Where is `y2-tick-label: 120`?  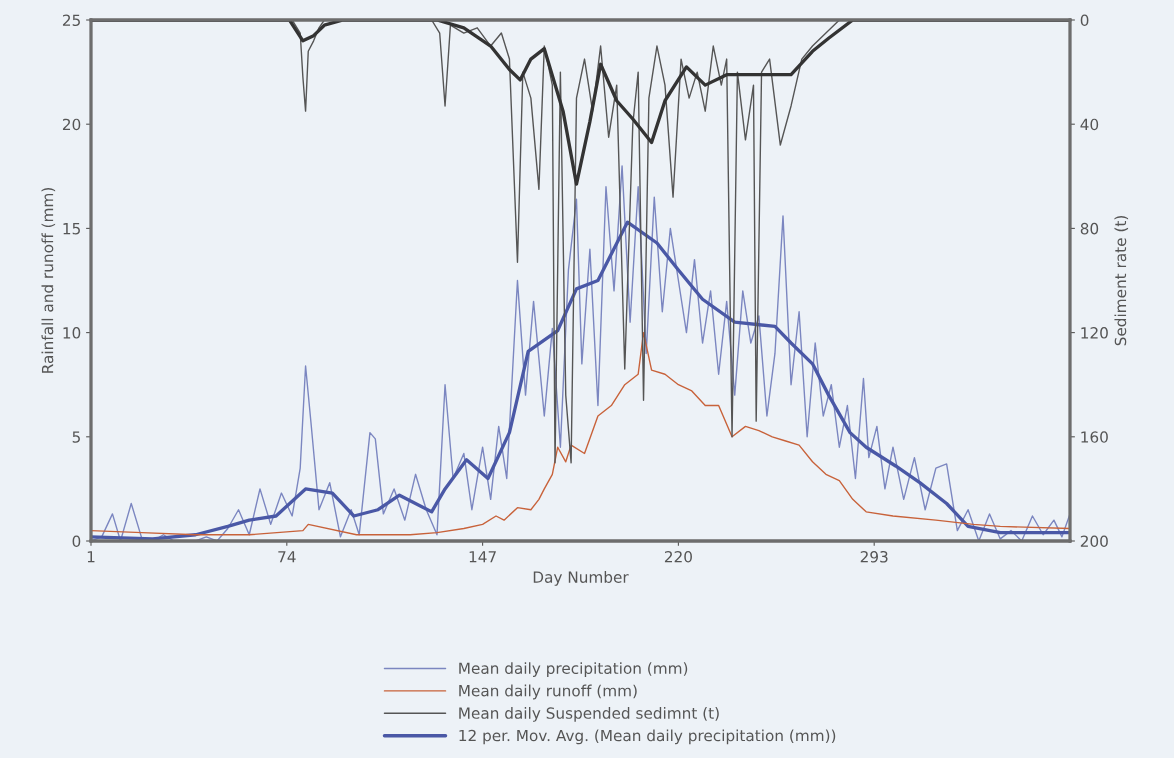 y2-tick-label: 120 is located at coordinates (1094, 333).